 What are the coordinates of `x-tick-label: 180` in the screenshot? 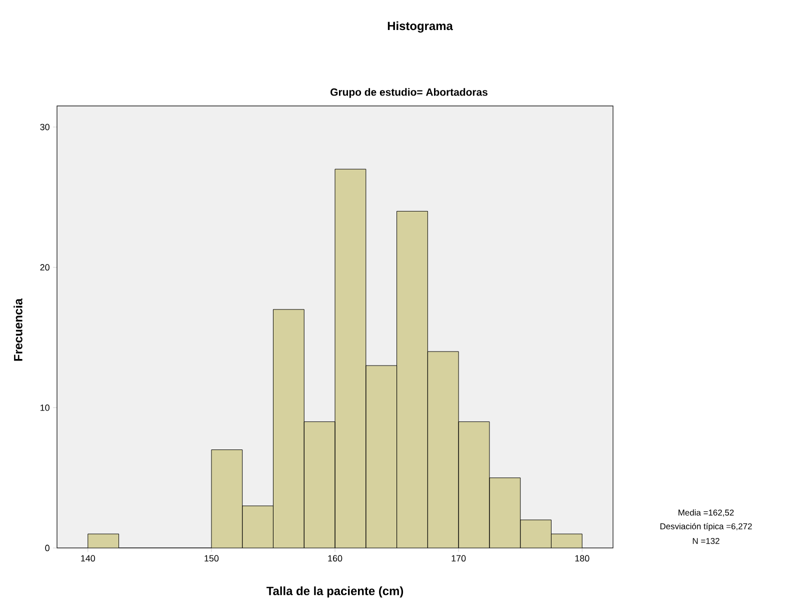 It's located at (582, 558).